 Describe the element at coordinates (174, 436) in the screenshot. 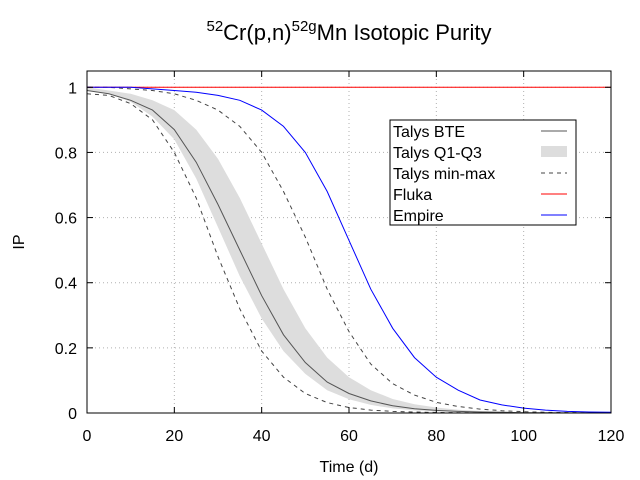

I see `x-tick-label: 20` at that location.